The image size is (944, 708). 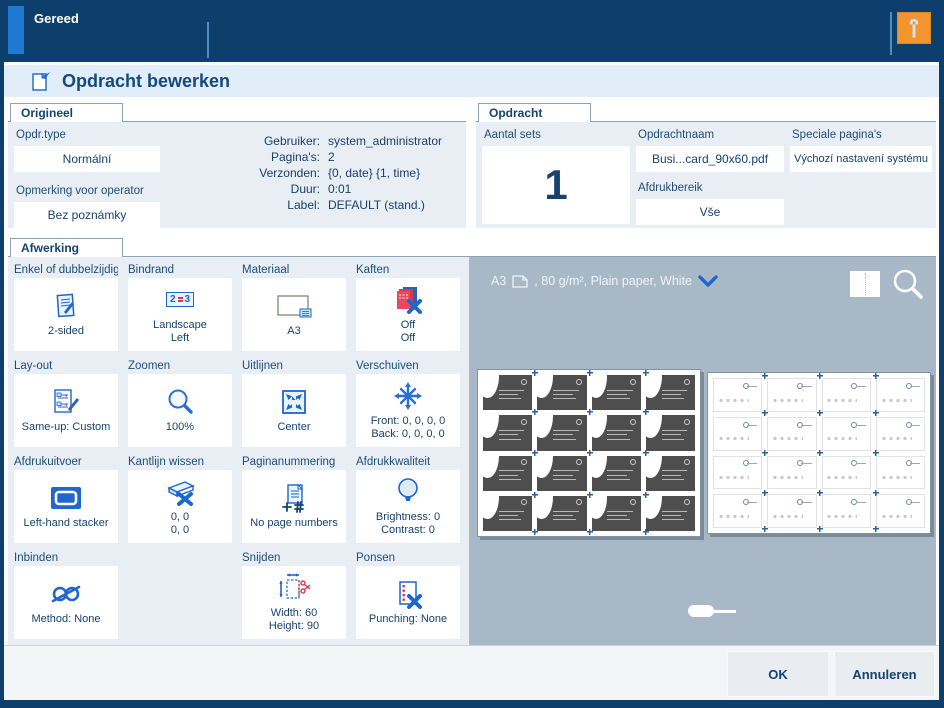 I want to click on dialog-titlebar: Opdracht bewerken, so click(x=471, y=81).